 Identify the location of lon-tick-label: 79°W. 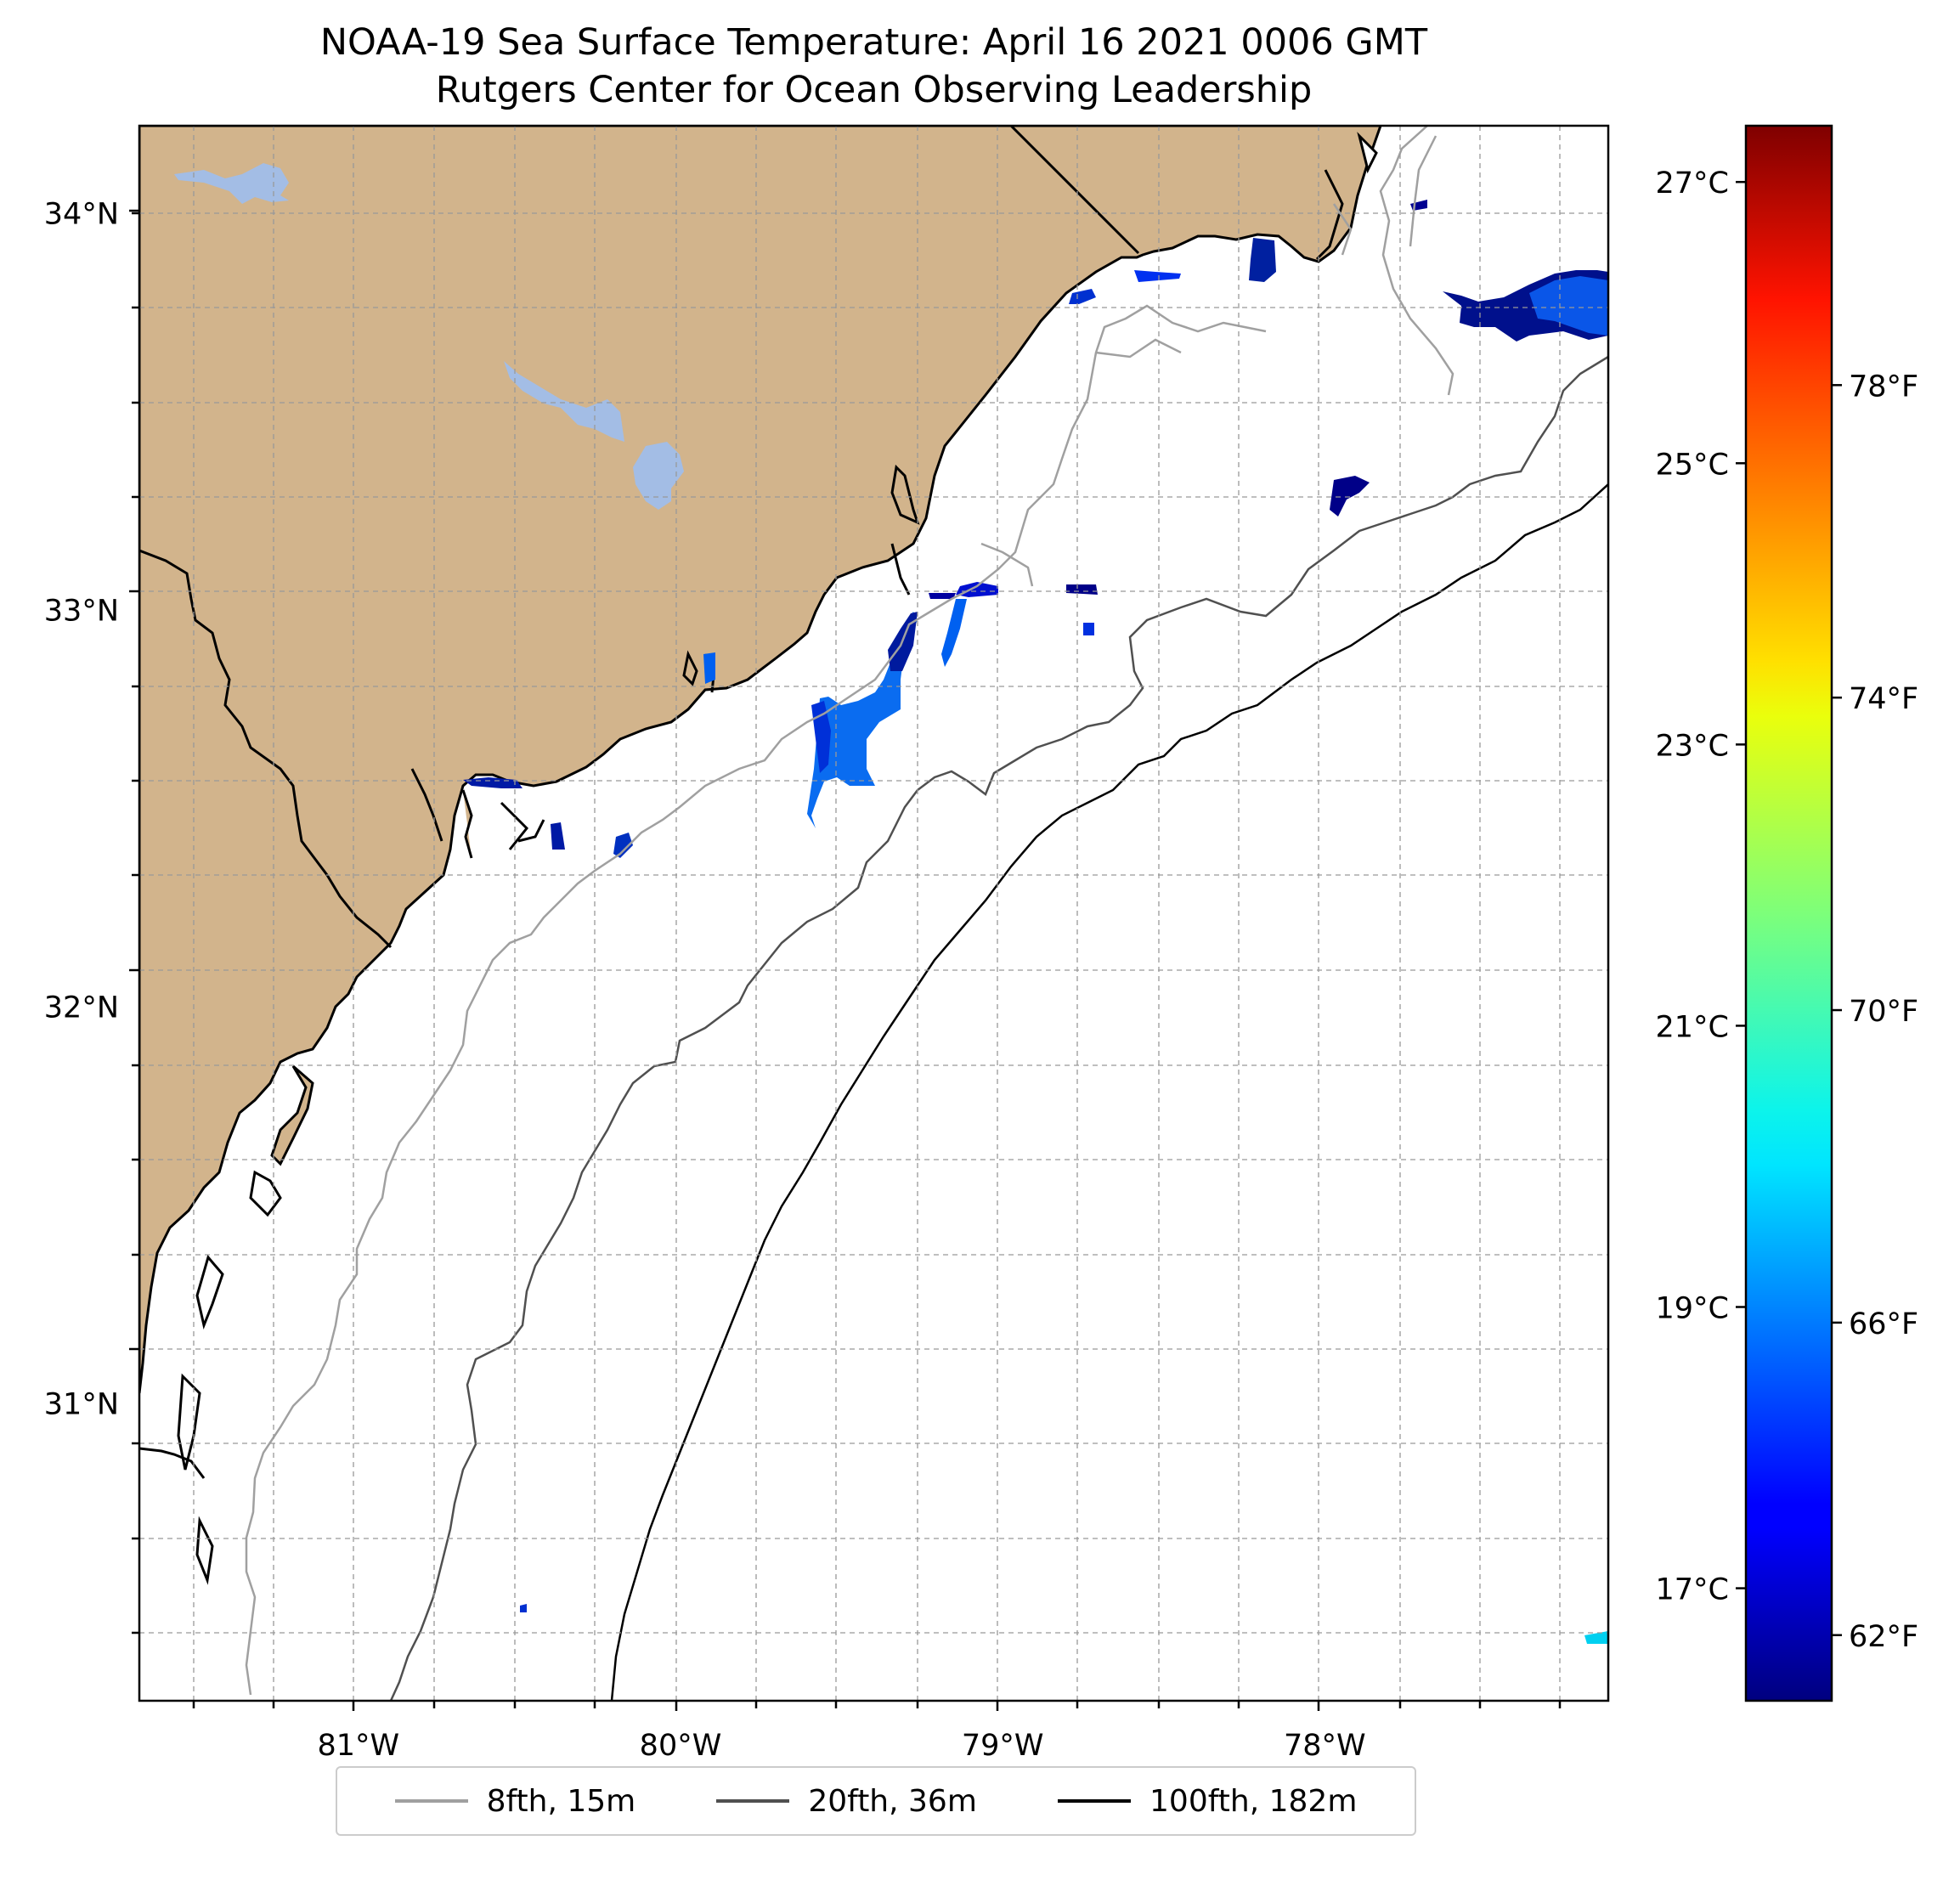
(1003, 1746).